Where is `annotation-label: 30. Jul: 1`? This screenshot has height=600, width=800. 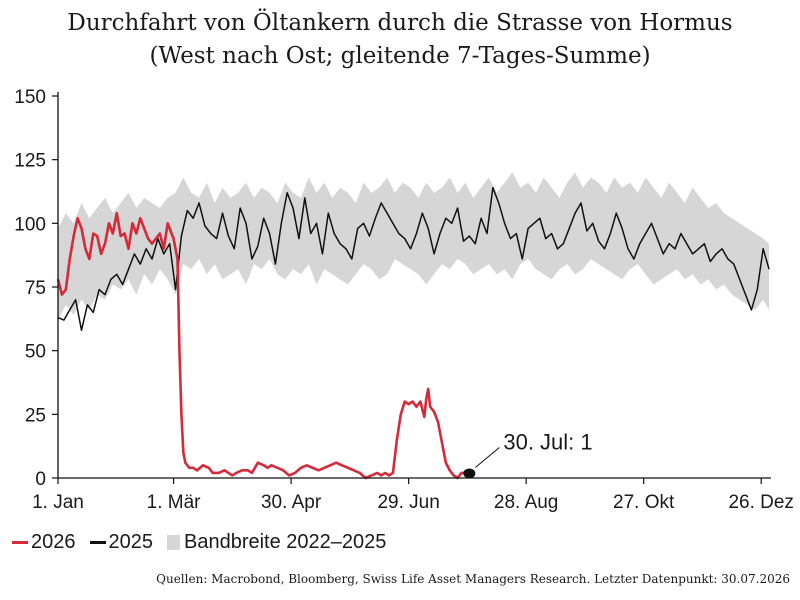
annotation-label: 30. Jul: 1 is located at coordinates (547, 441).